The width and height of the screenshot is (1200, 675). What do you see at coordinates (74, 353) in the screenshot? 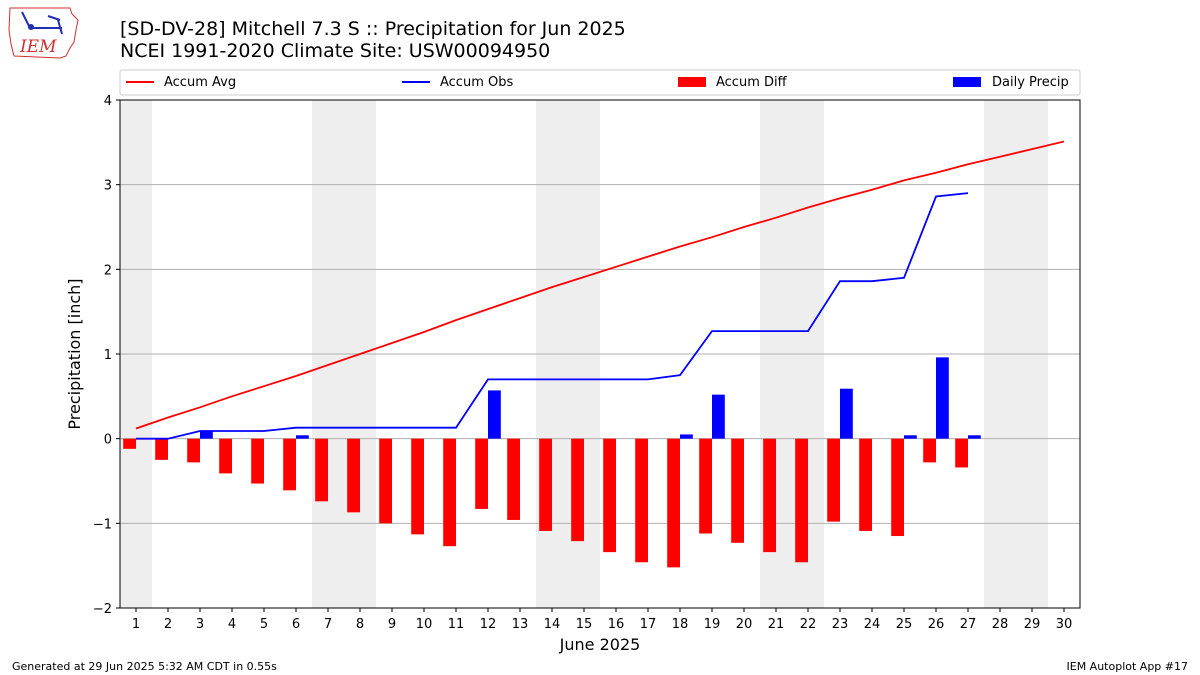
I see `y-axis-label: Precipitation [inch]` at bounding box center [74, 353].